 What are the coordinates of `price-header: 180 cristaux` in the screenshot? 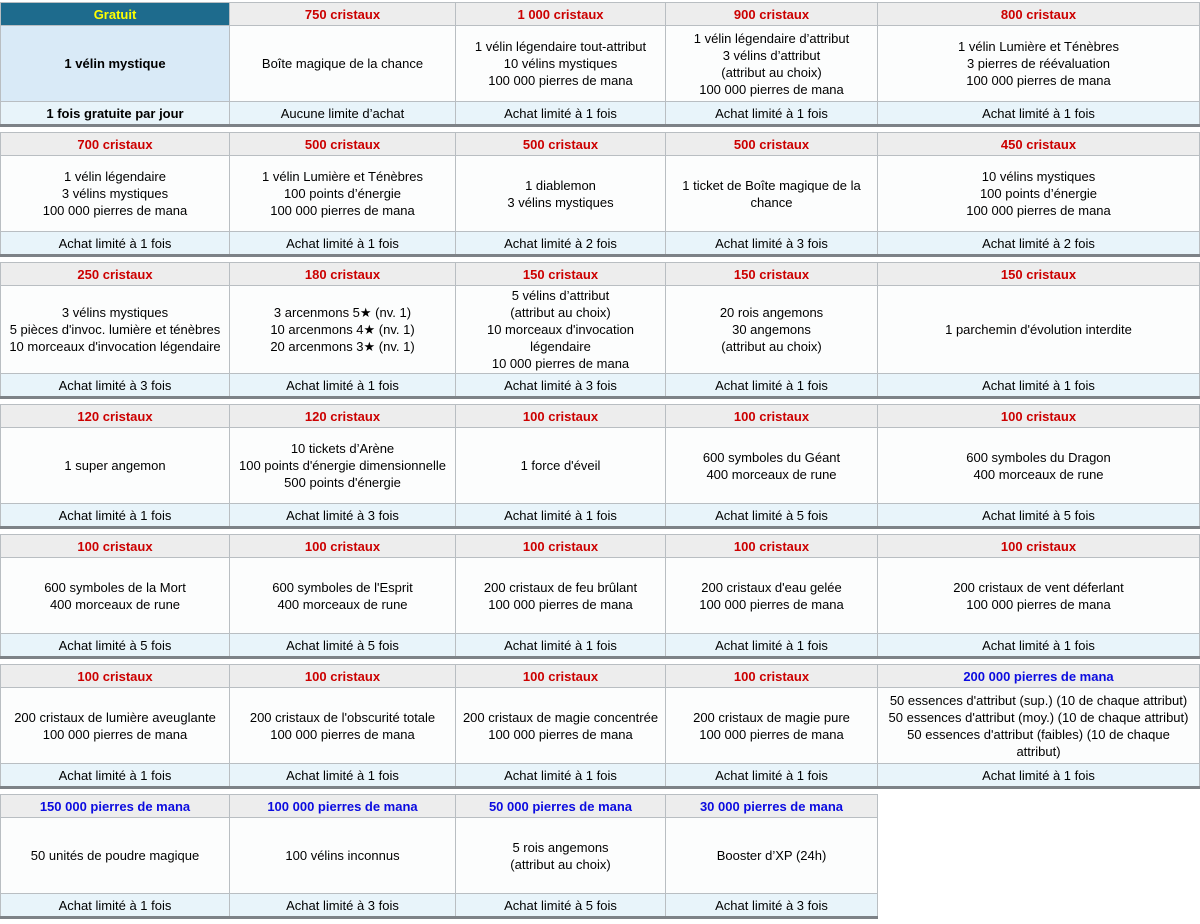 It's located at (342, 274).